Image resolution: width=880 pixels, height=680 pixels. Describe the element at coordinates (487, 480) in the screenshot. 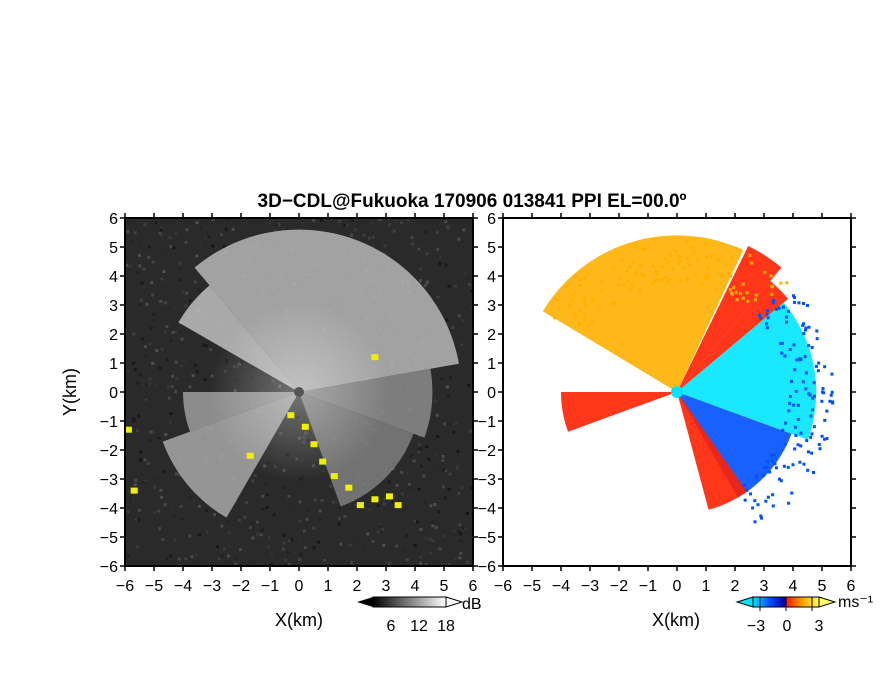

I see `y-tick-label: −3` at that location.